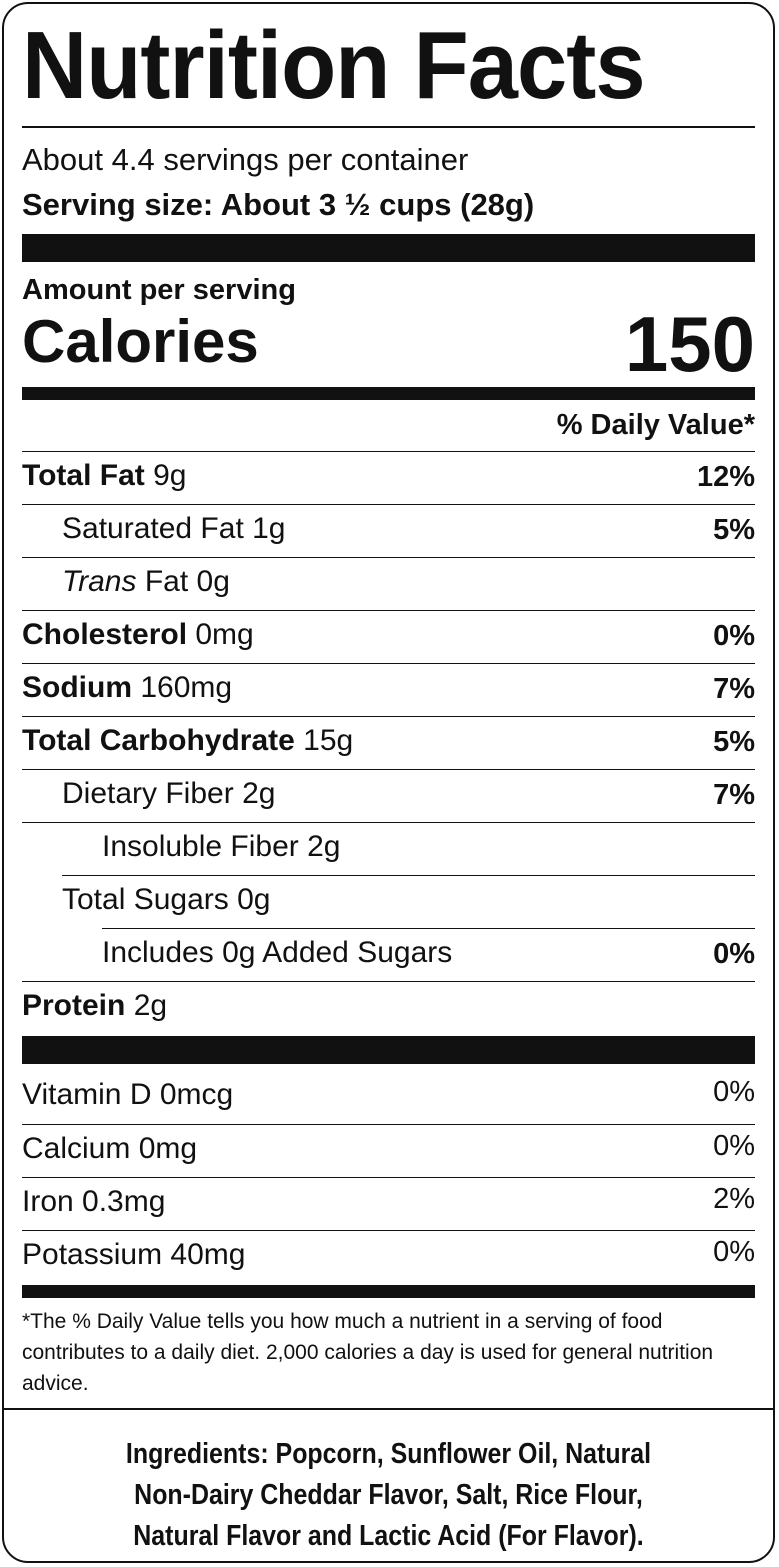 This screenshot has height=1567, width=779. I want to click on nutrient-name: Trans Fat 0g, so click(146, 581).